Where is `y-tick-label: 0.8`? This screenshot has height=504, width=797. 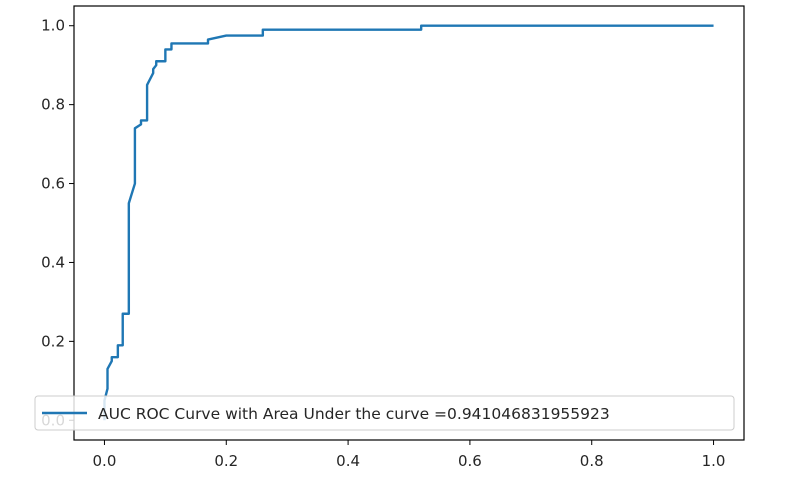 y-tick-label: 0.8 is located at coordinates (53, 105).